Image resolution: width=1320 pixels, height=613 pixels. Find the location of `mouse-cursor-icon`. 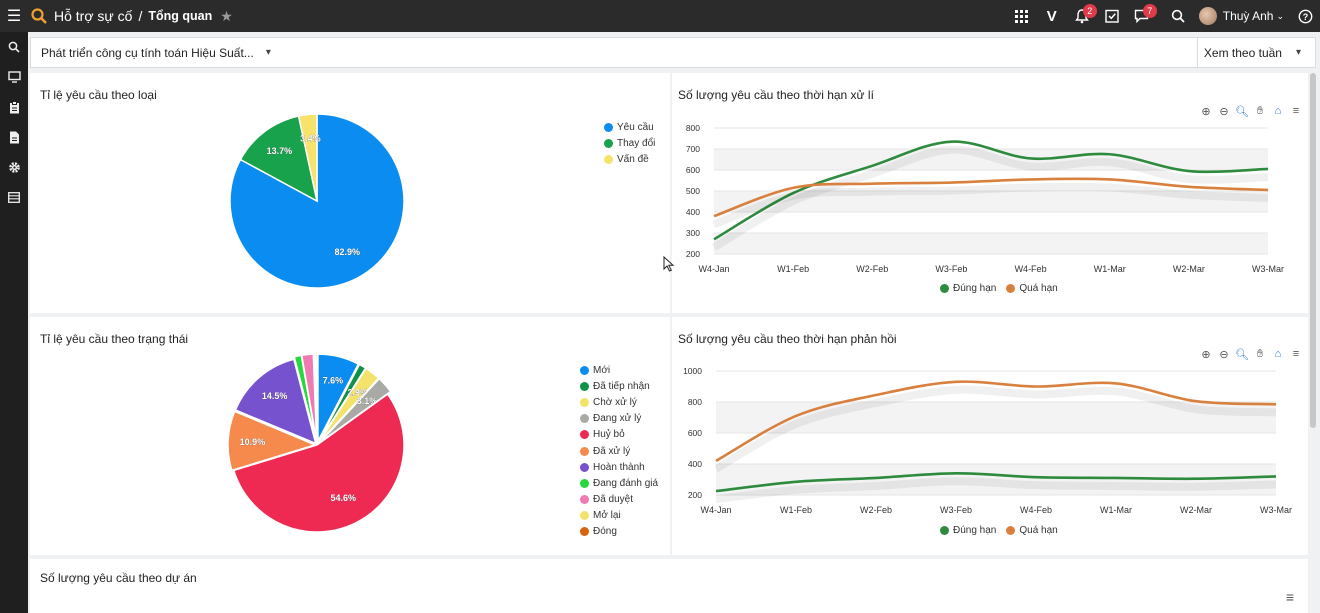

mouse-cursor-icon is located at coordinates (669, 264).